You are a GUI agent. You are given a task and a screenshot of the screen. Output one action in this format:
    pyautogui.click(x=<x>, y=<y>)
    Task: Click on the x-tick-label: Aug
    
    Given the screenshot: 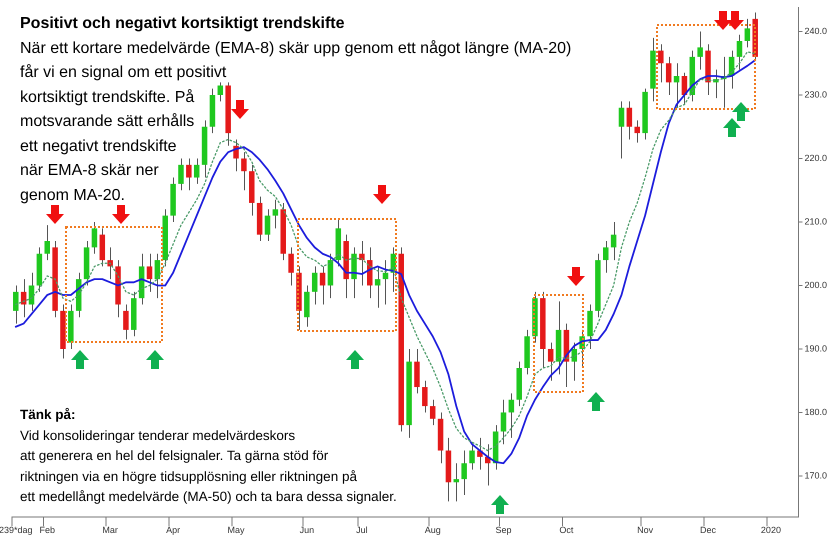 What is the action you would take?
    pyautogui.click(x=432, y=530)
    